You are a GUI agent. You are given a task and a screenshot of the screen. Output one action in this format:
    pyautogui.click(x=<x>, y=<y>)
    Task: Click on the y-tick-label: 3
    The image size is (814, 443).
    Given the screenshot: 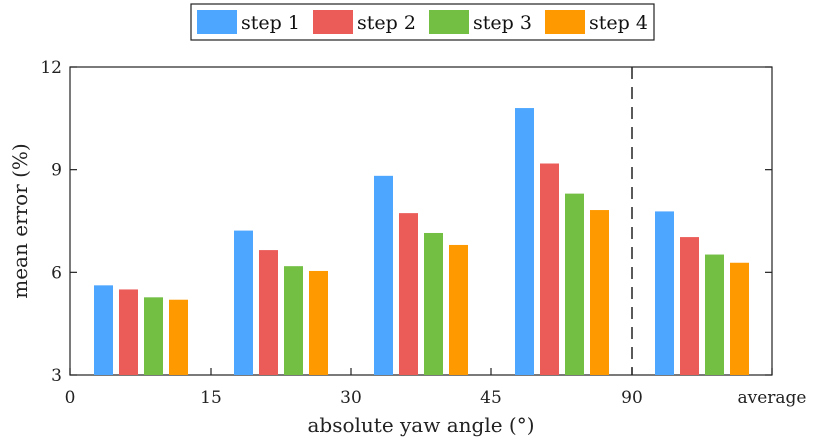 What is the action you would take?
    pyautogui.click(x=56, y=376)
    